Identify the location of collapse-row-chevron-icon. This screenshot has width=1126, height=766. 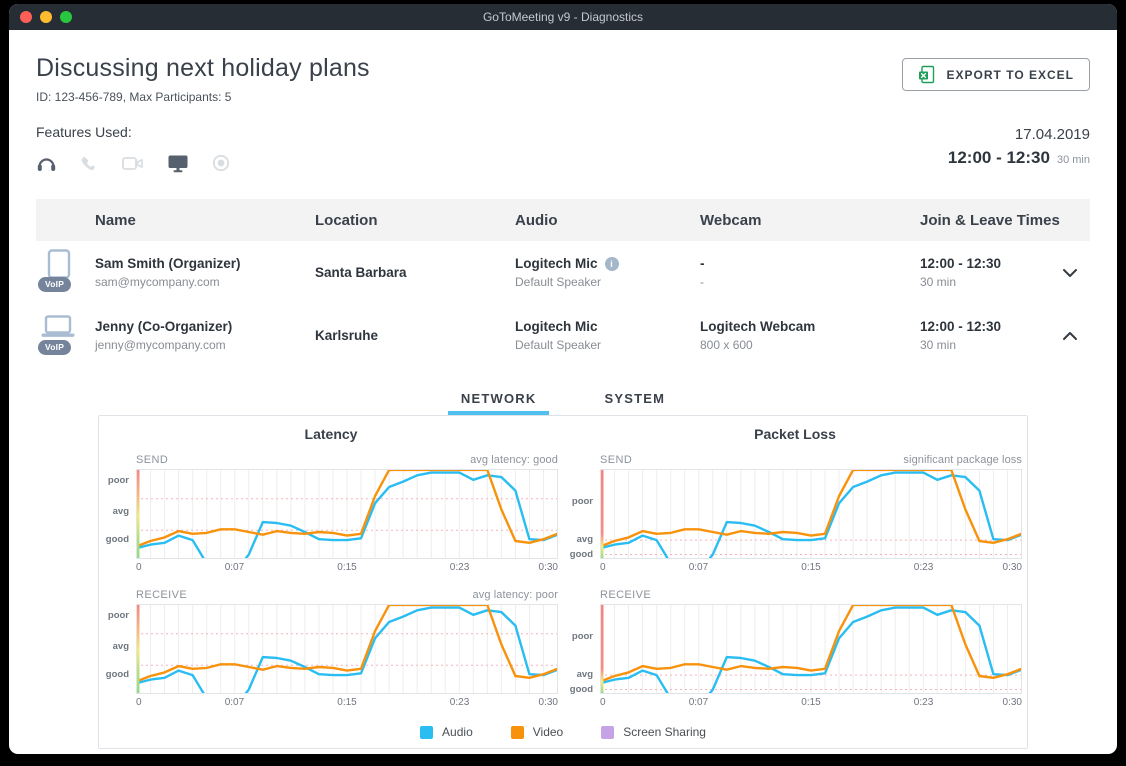
(1069, 336).